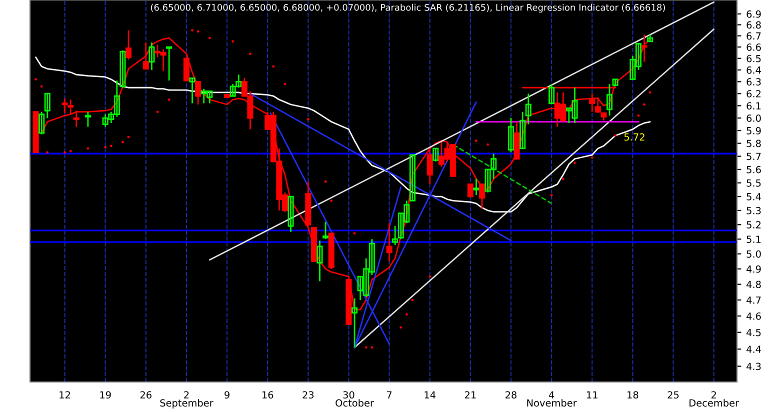  I want to click on x-tick-label: 26, so click(146, 395).